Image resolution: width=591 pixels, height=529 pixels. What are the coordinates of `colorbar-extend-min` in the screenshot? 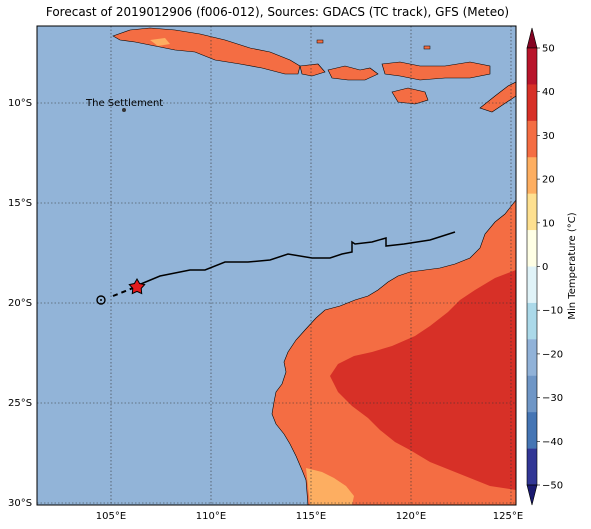 It's located at (532, 495).